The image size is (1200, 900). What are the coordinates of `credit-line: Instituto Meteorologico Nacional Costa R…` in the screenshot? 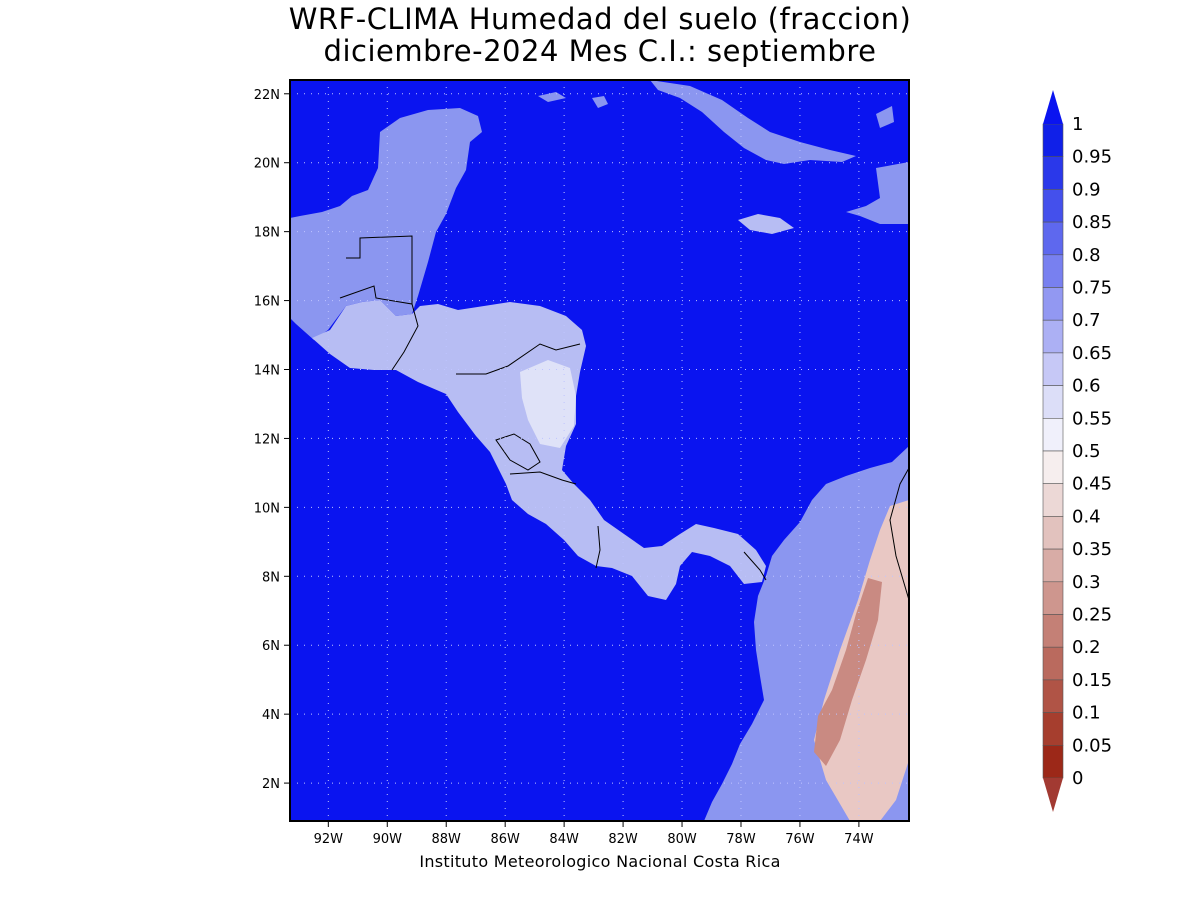 It's located at (600, 861).